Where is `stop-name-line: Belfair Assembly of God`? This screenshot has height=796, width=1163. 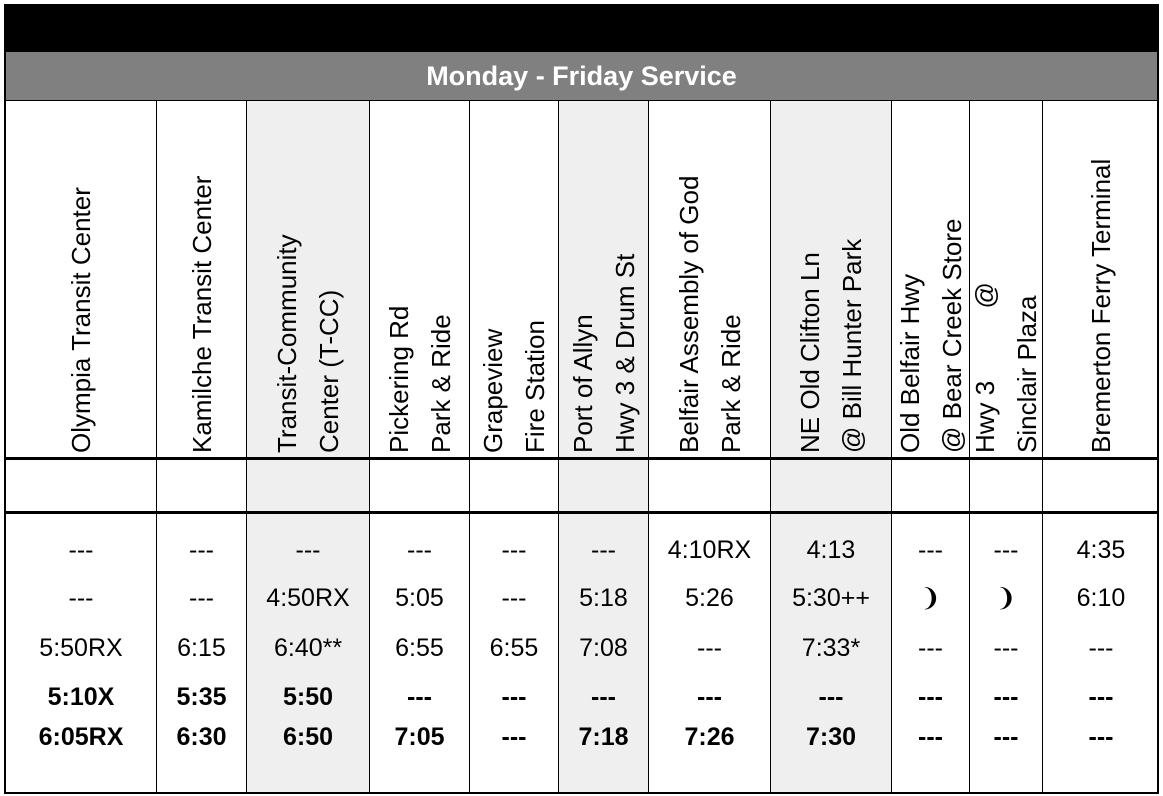 stop-name-line: Belfair Assembly of God is located at coordinates (688, 314).